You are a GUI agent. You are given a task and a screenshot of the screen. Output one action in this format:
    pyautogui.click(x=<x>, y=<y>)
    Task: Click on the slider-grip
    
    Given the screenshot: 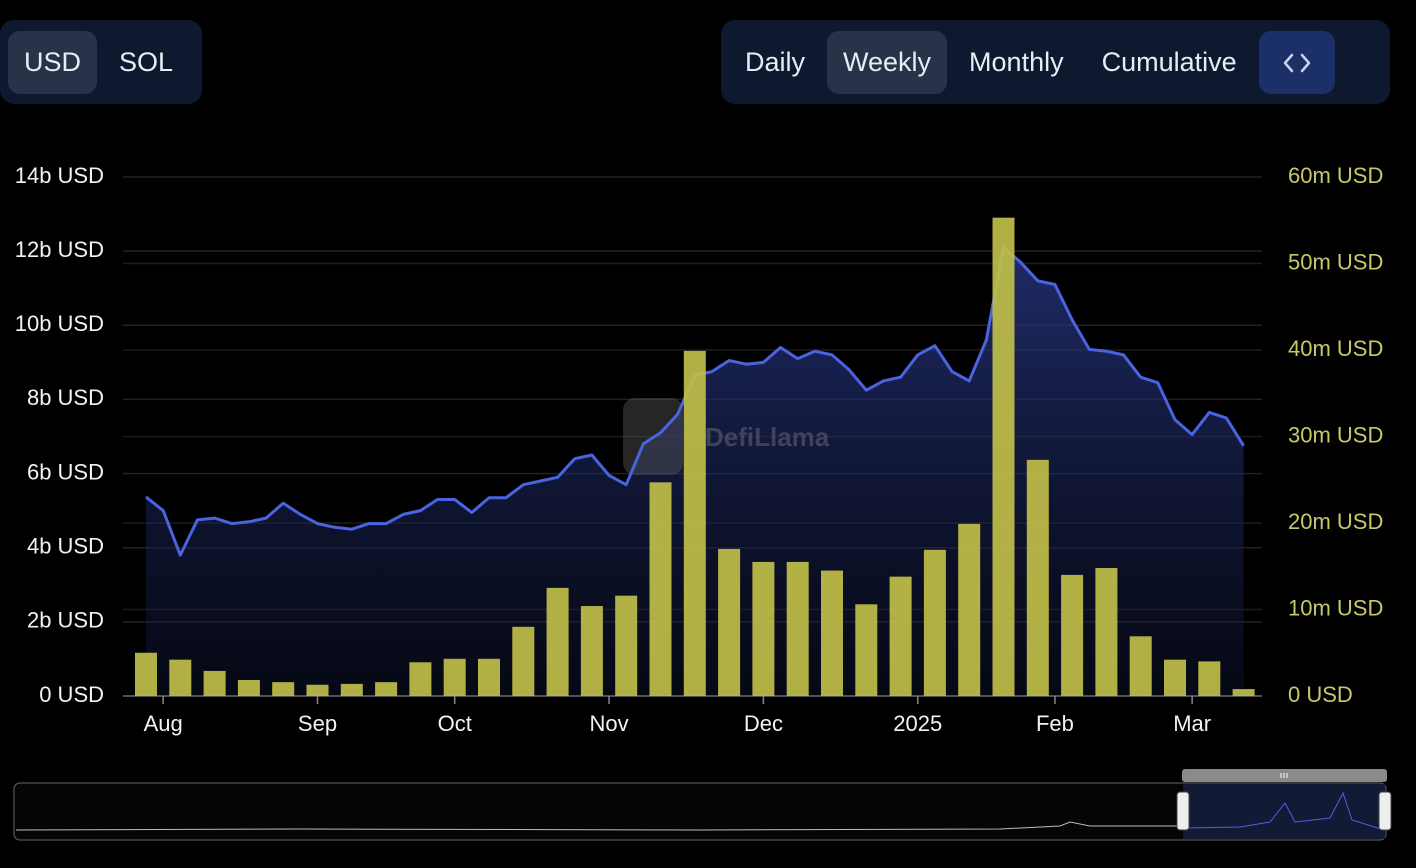 What is the action you would take?
    pyautogui.click(x=1284, y=775)
    